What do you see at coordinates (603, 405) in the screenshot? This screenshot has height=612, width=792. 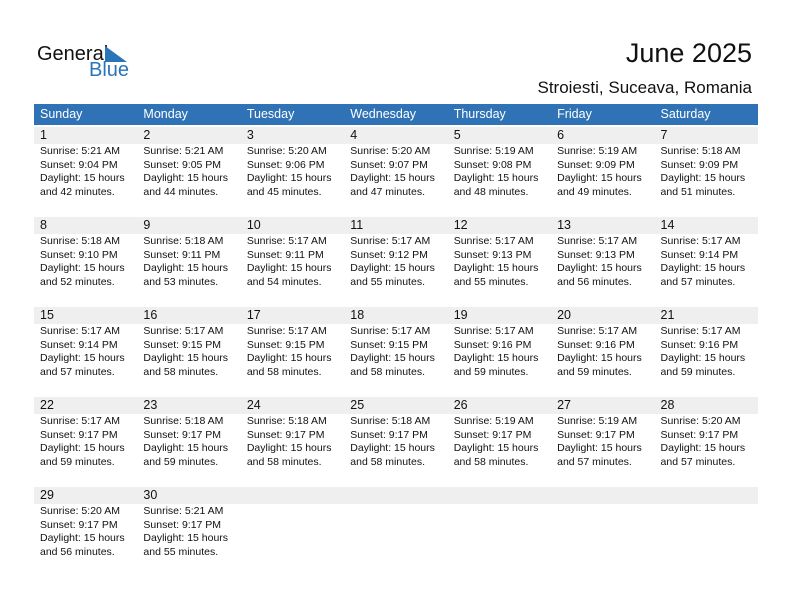 I see `day-number: 27` at bounding box center [603, 405].